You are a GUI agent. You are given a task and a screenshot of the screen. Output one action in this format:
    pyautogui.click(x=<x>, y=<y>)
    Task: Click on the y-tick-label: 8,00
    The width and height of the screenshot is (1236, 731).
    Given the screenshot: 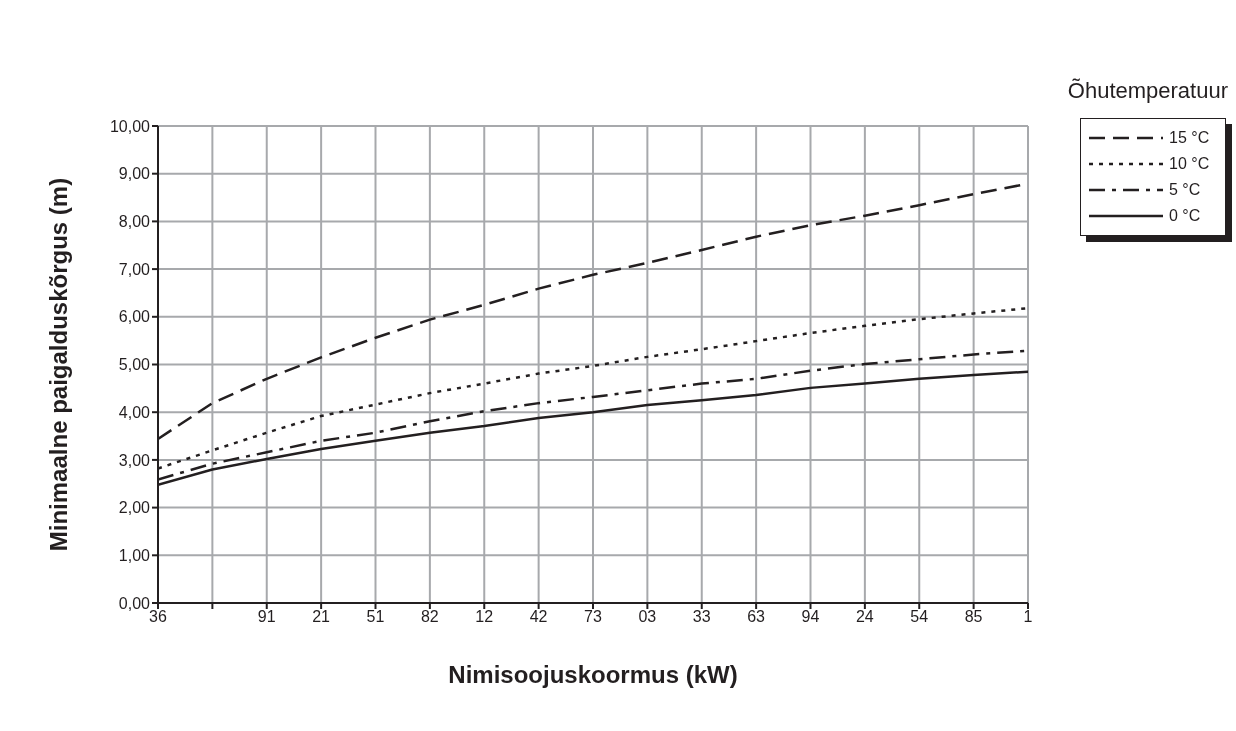 What is the action you would take?
    pyautogui.click(x=134, y=222)
    